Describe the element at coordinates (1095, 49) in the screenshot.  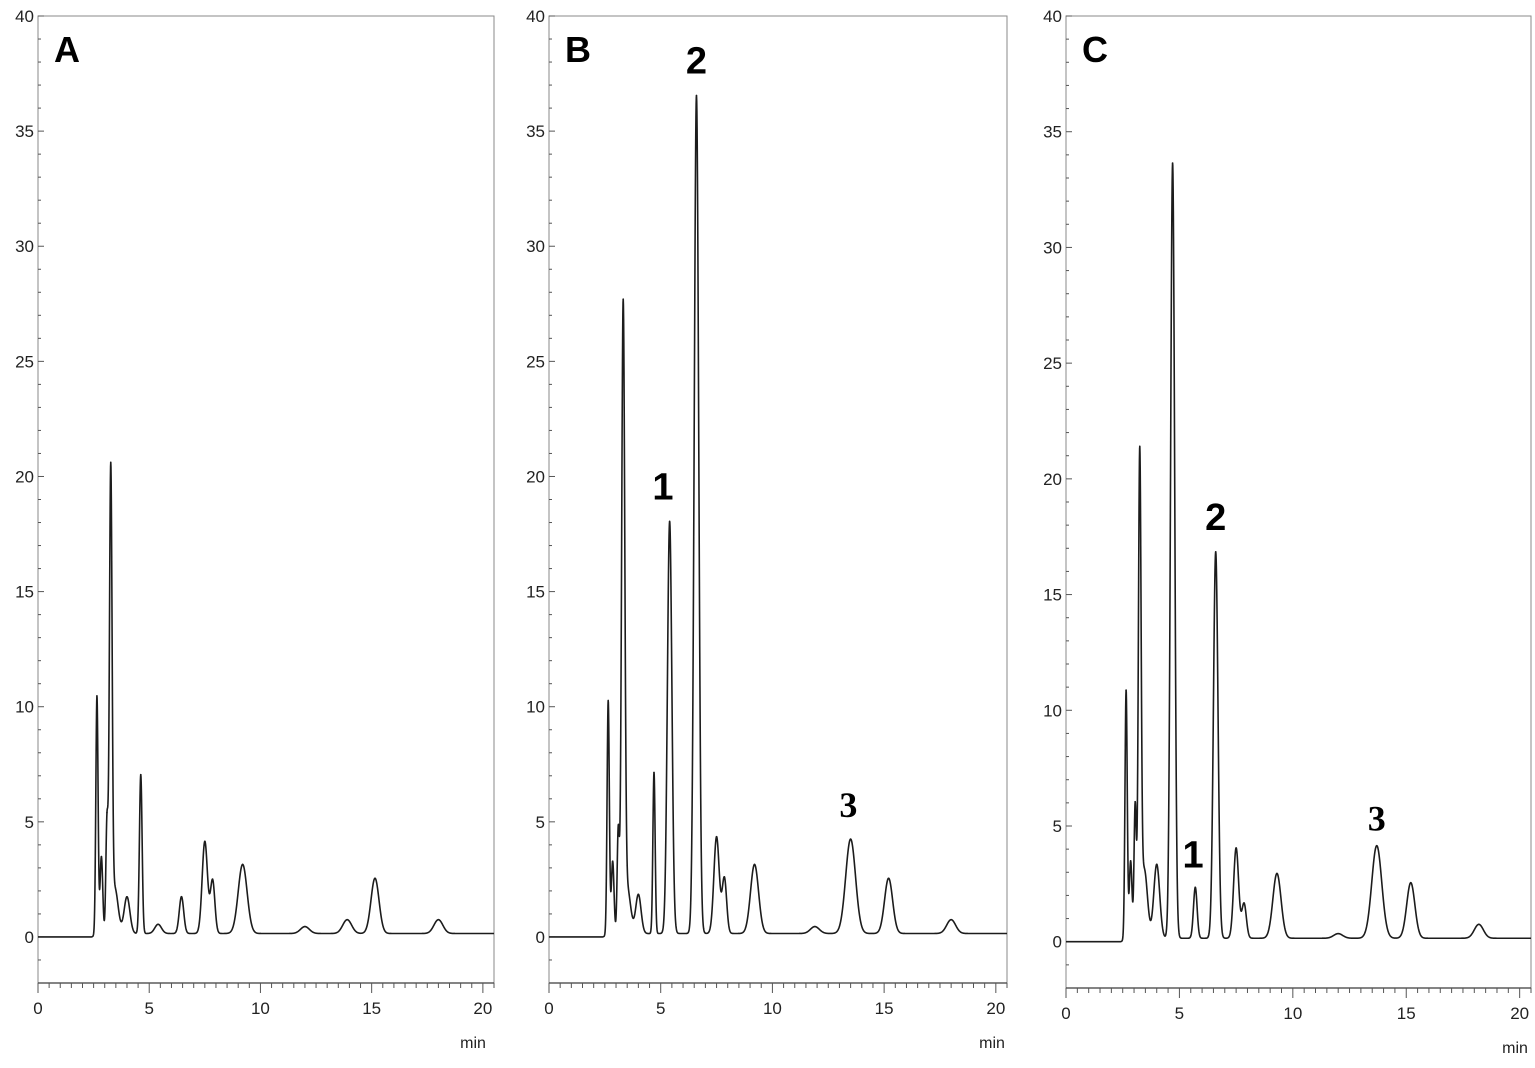
I see `panel-label: C` at that location.